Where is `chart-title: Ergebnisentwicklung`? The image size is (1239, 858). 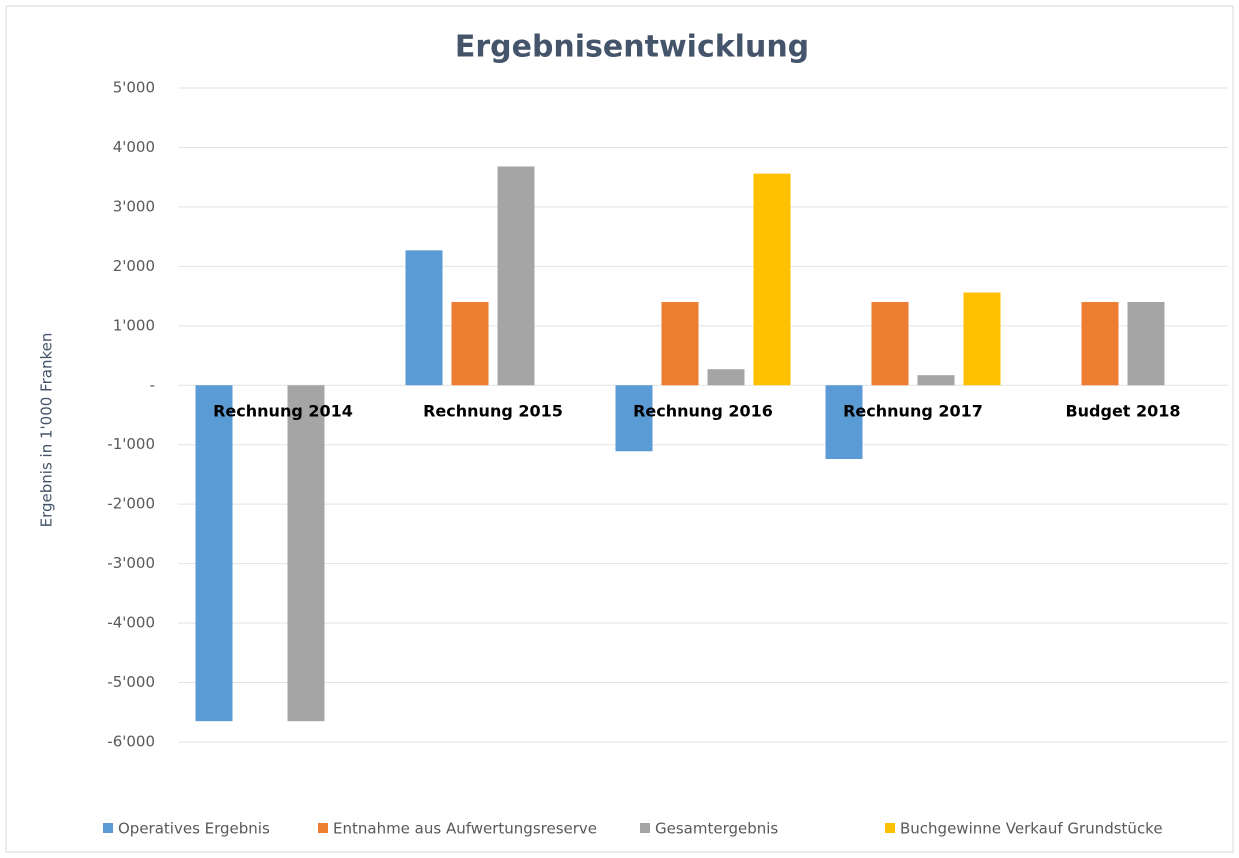
chart-title: Ergebnisentwicklung is located at coordinates (632, 47).